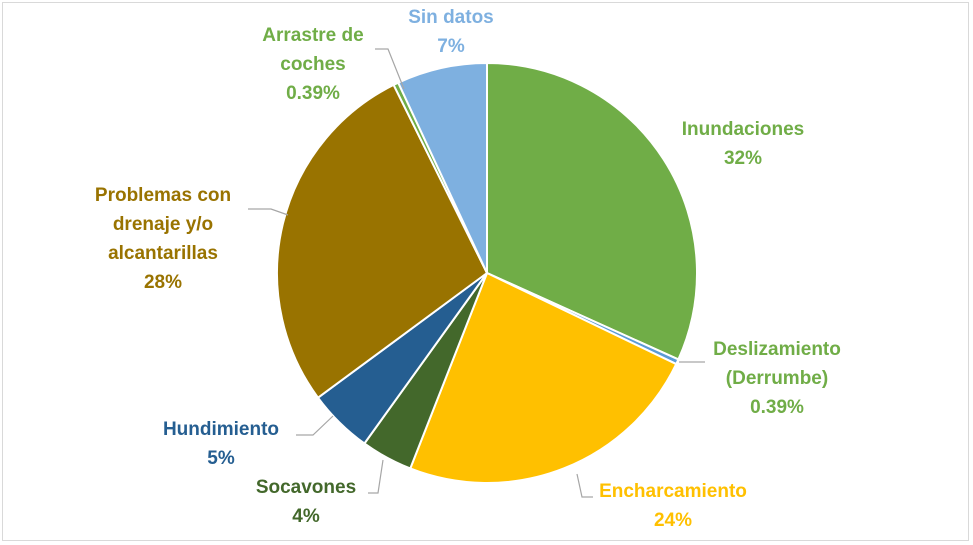 The width and height of the screenshot is (973, 545). I want to click on leader-line-arrastre-de-coches, so click(390, 69).